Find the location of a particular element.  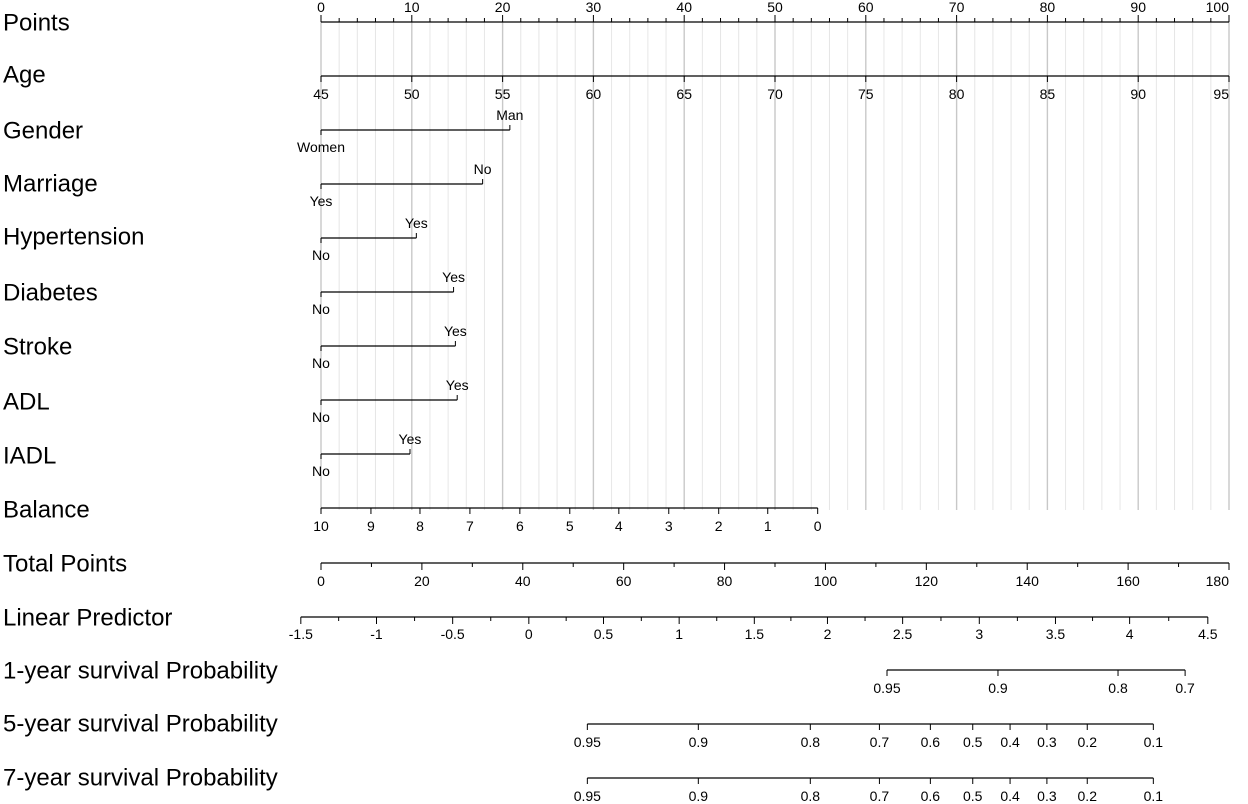

tick-label: Man is located at coordinates (509, 115).